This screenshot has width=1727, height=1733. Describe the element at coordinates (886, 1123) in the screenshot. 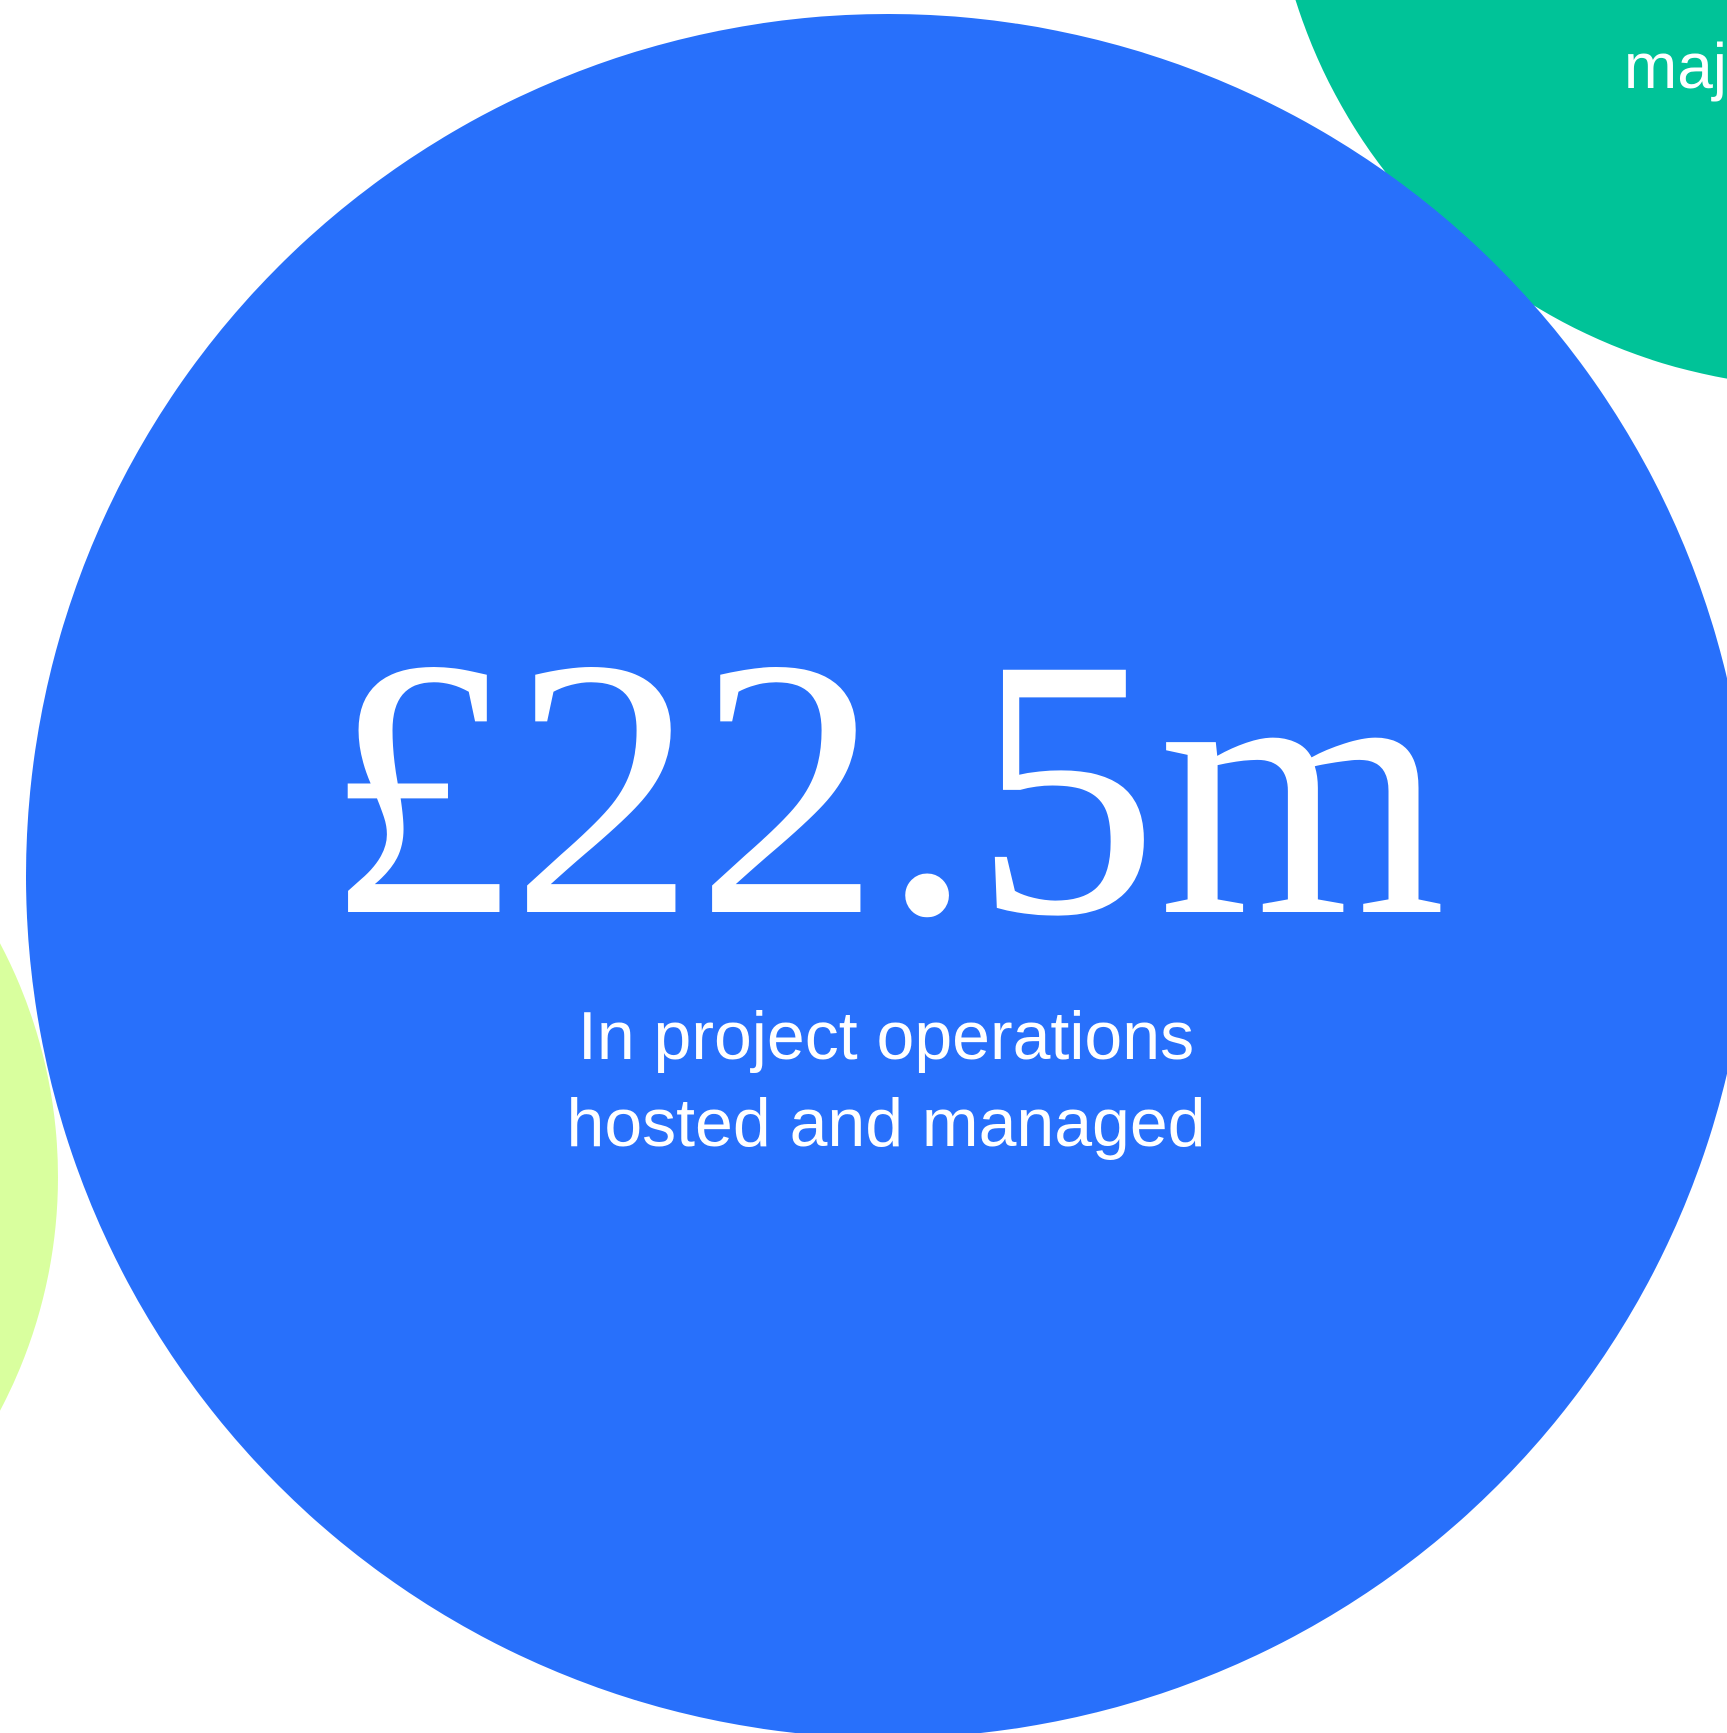

I see `stat-description: hosted and managed` at that location.